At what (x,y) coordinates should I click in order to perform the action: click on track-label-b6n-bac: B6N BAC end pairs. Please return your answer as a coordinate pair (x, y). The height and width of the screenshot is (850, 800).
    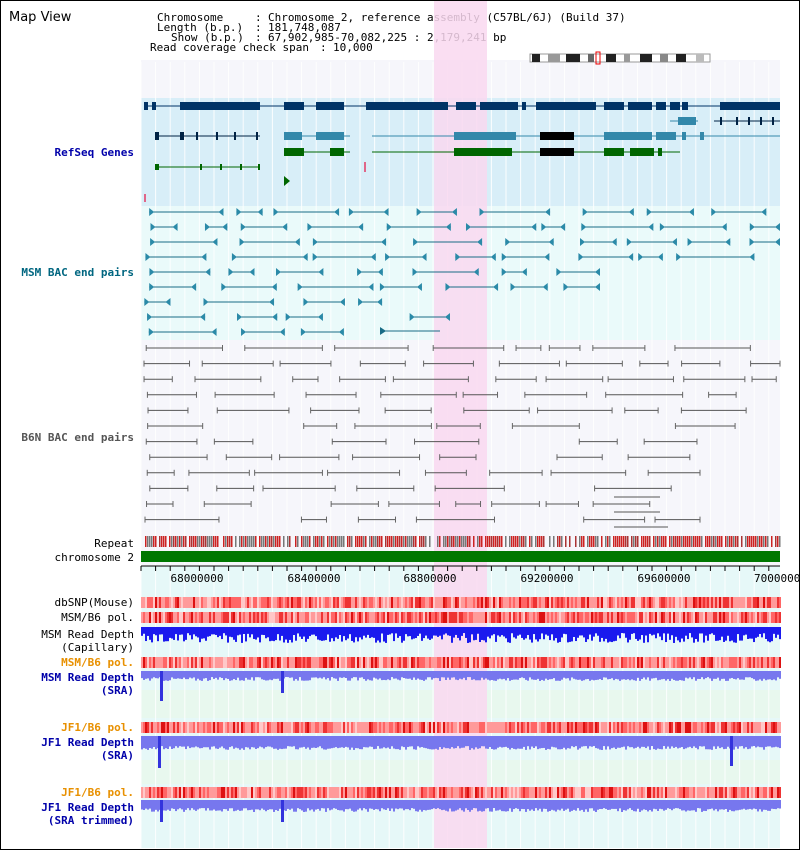
    Looking at the image, I should click on (77, 437).